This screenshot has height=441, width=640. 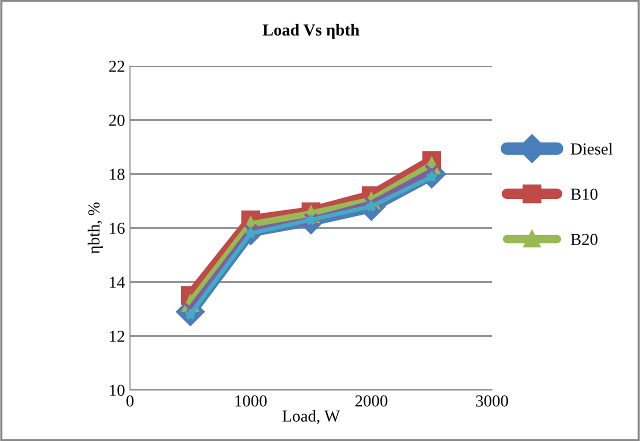 I want to click on y-tick-label: 18, so click(x=117, y=174).